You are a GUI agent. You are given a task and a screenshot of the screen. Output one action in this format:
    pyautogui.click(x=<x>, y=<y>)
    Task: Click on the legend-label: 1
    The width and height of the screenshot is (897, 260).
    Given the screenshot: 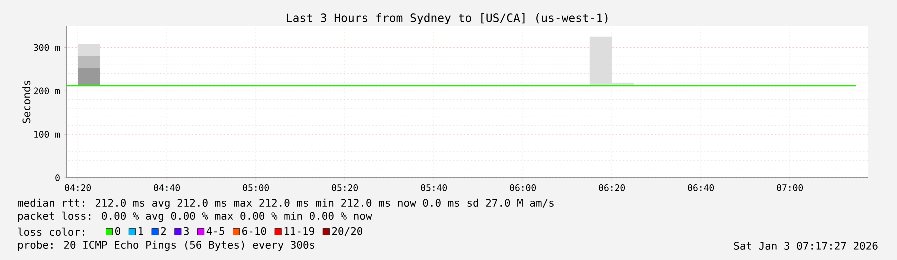 What is the action you would take?
    pyautogui.click(x=141, y=231)
    